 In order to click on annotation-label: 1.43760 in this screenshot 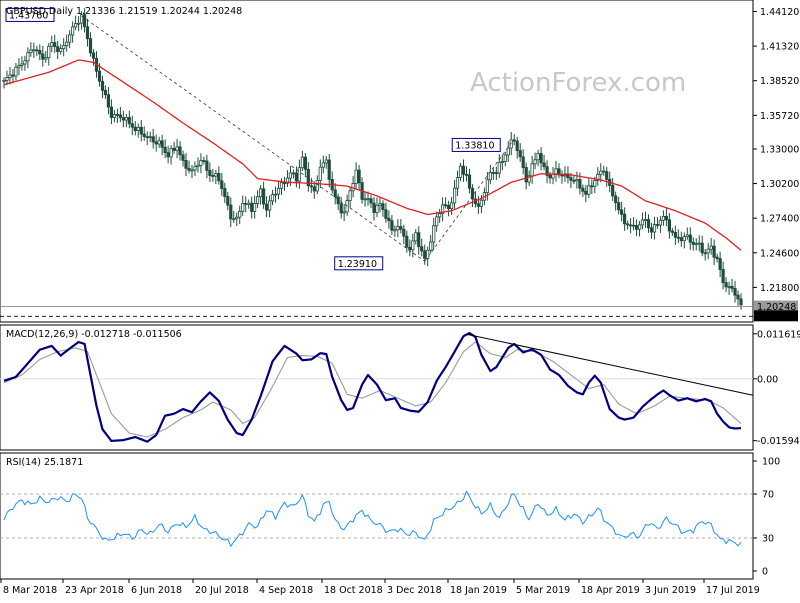, I will do `click(28, 15)`.